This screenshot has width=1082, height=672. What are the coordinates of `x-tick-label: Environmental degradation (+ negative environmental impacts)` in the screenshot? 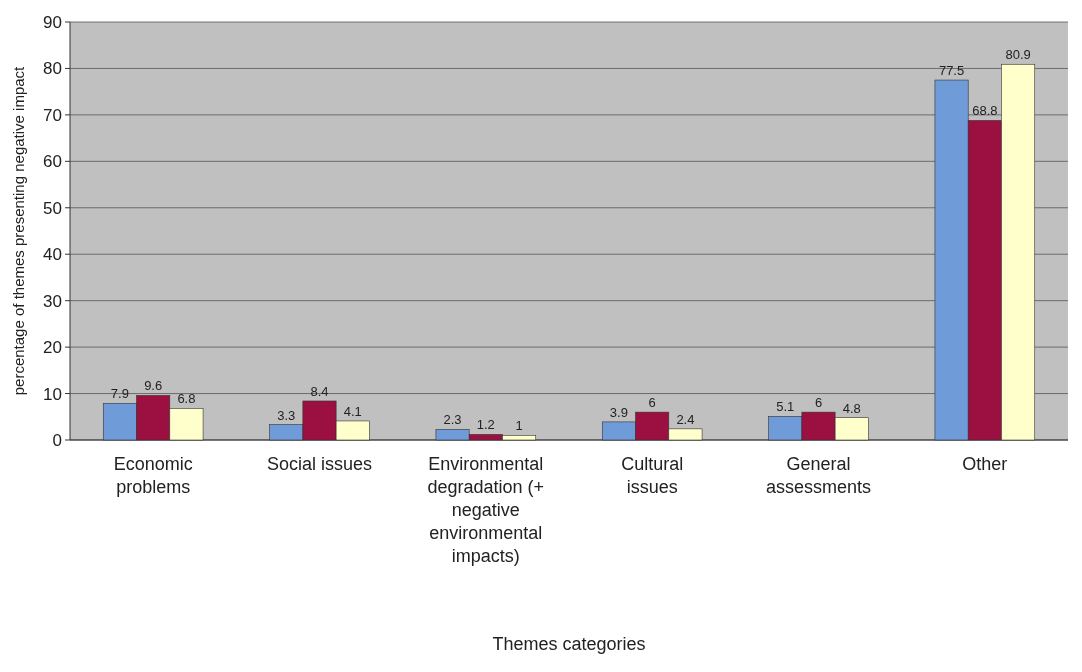 It's located at (486, 510).